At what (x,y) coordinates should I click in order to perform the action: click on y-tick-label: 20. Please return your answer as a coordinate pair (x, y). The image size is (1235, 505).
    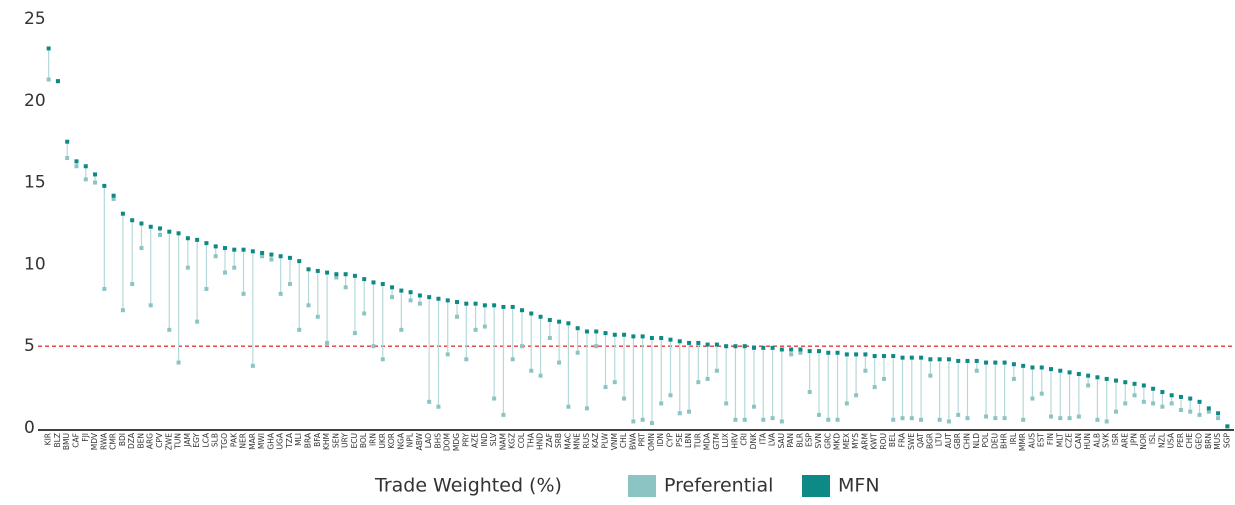
    Looking at the image, I should click on (35, 101).